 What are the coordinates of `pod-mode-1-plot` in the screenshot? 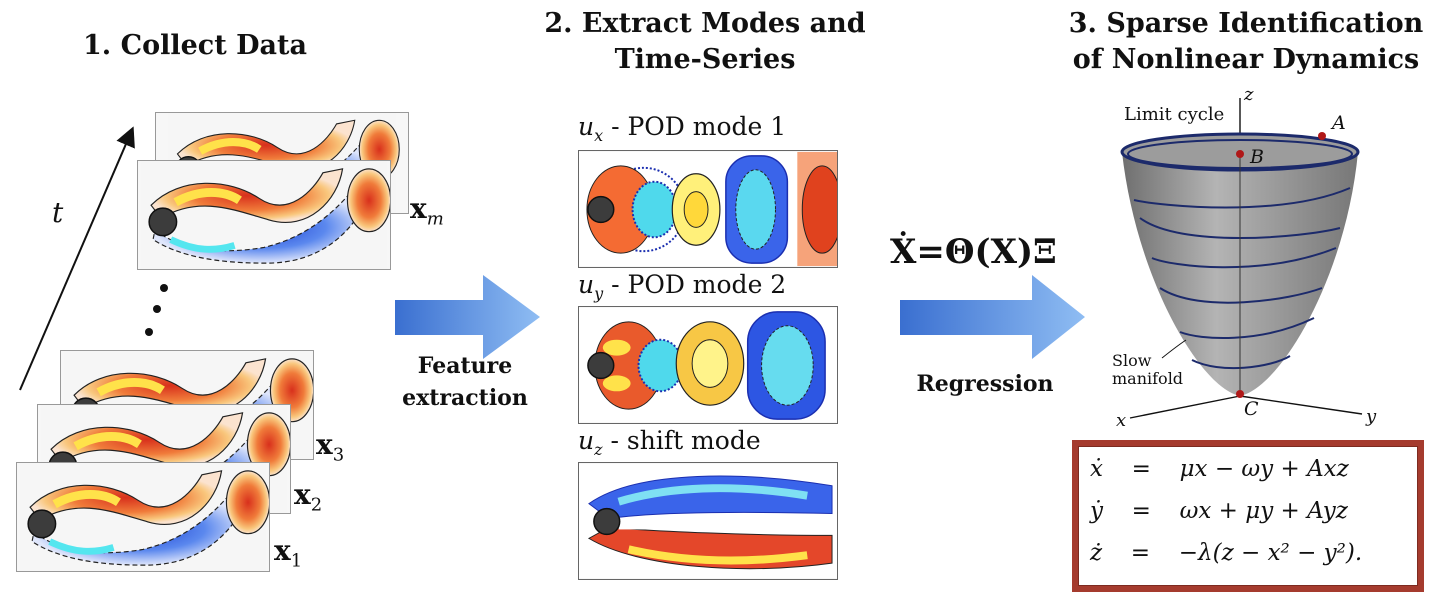 It's located at (708, 209).